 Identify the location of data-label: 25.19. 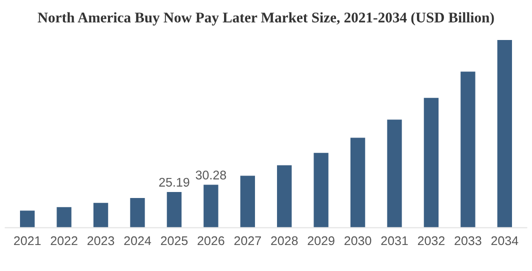
(174, 182).